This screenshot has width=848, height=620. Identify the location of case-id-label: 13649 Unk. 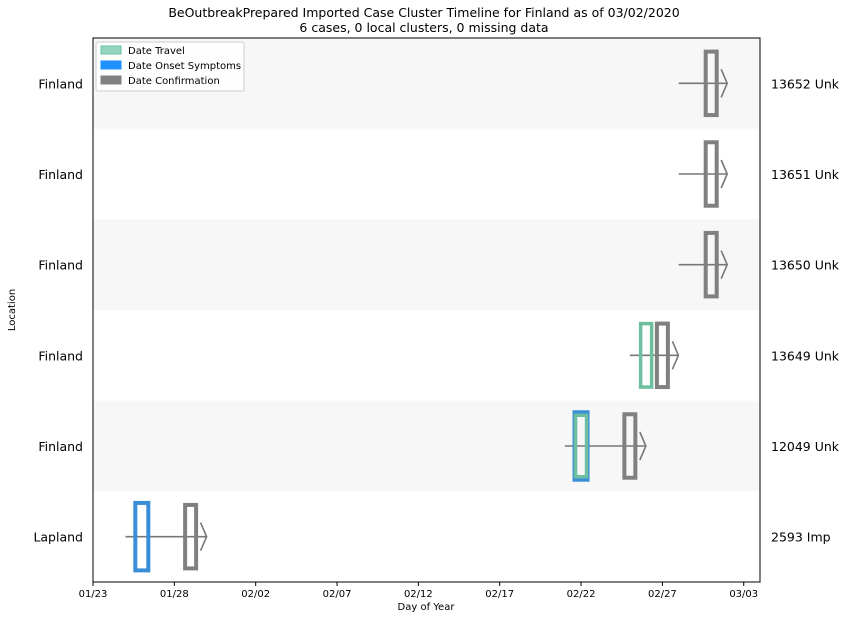
(805, 355).